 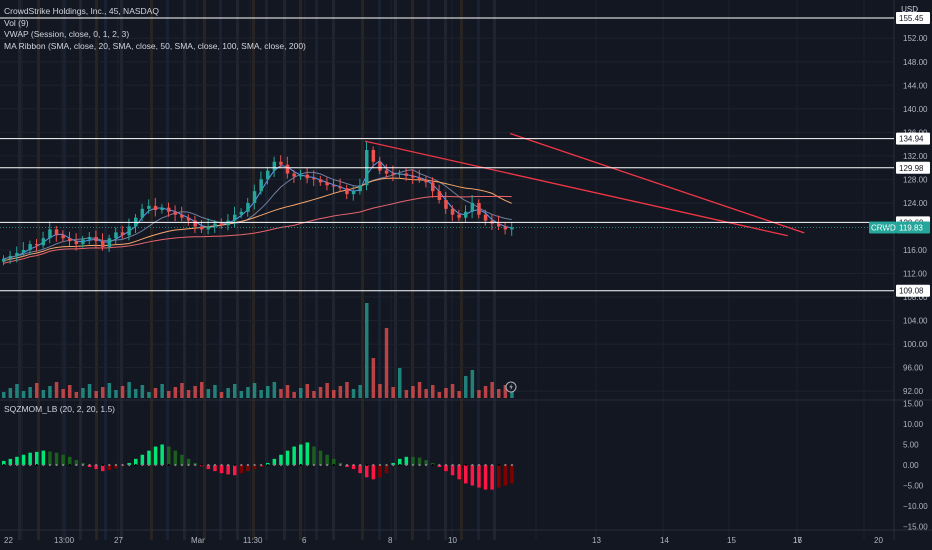 What do you see at coordinates (797, 540) in the screenshot?
I see `time-tick-label: 16` at bounding box center [797, 540].